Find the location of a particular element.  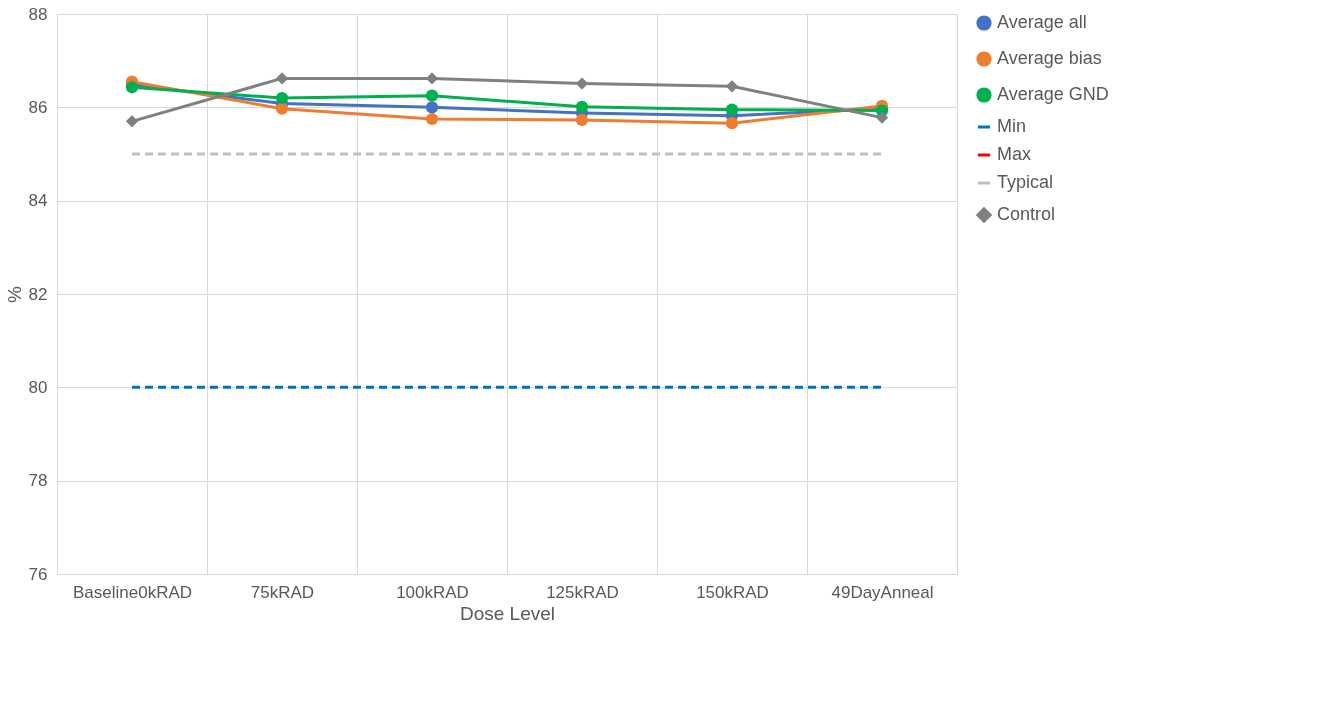

x-tick-label: 49DayAnneal is located at coordinates (882, 592).